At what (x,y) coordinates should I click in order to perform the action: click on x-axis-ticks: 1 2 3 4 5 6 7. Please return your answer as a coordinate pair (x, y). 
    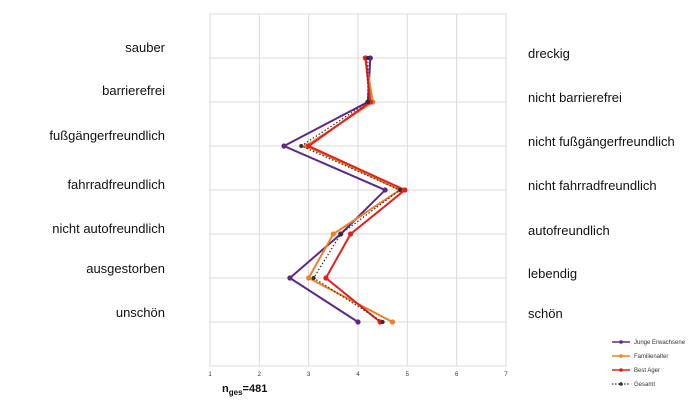
    Looking at the image, I should click on (358, 375).